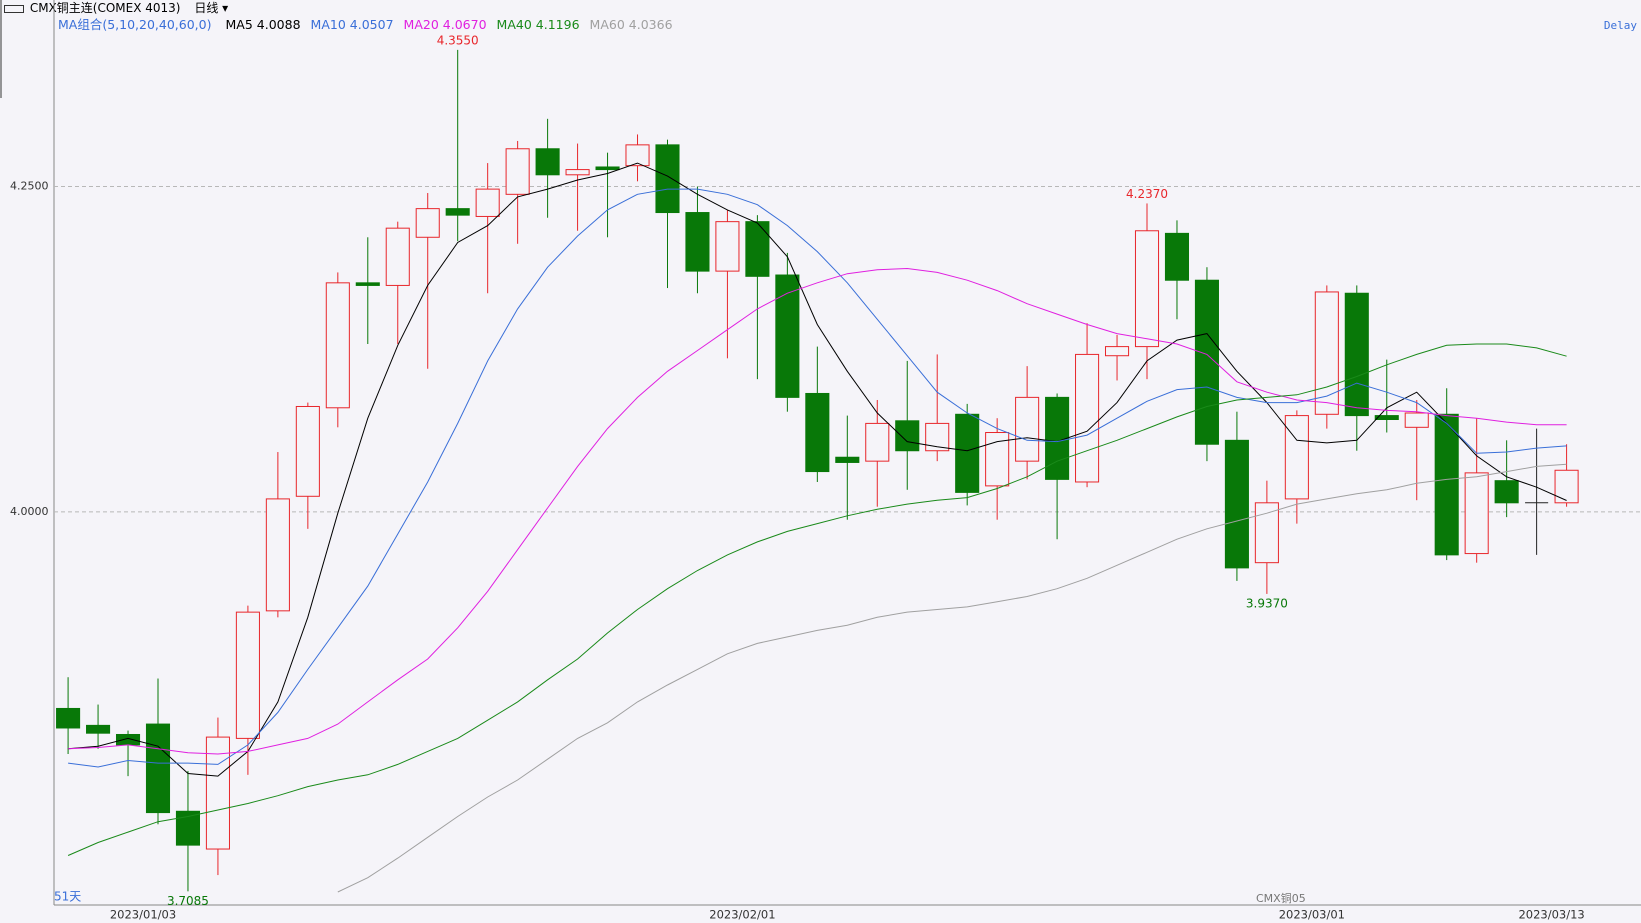 The width and height of the screenshot is (1641, 923). What do you see at coordinates (278, 24) in the screenshot?
I see `legend-value: 4.0088` at bounding box center [278, 24].